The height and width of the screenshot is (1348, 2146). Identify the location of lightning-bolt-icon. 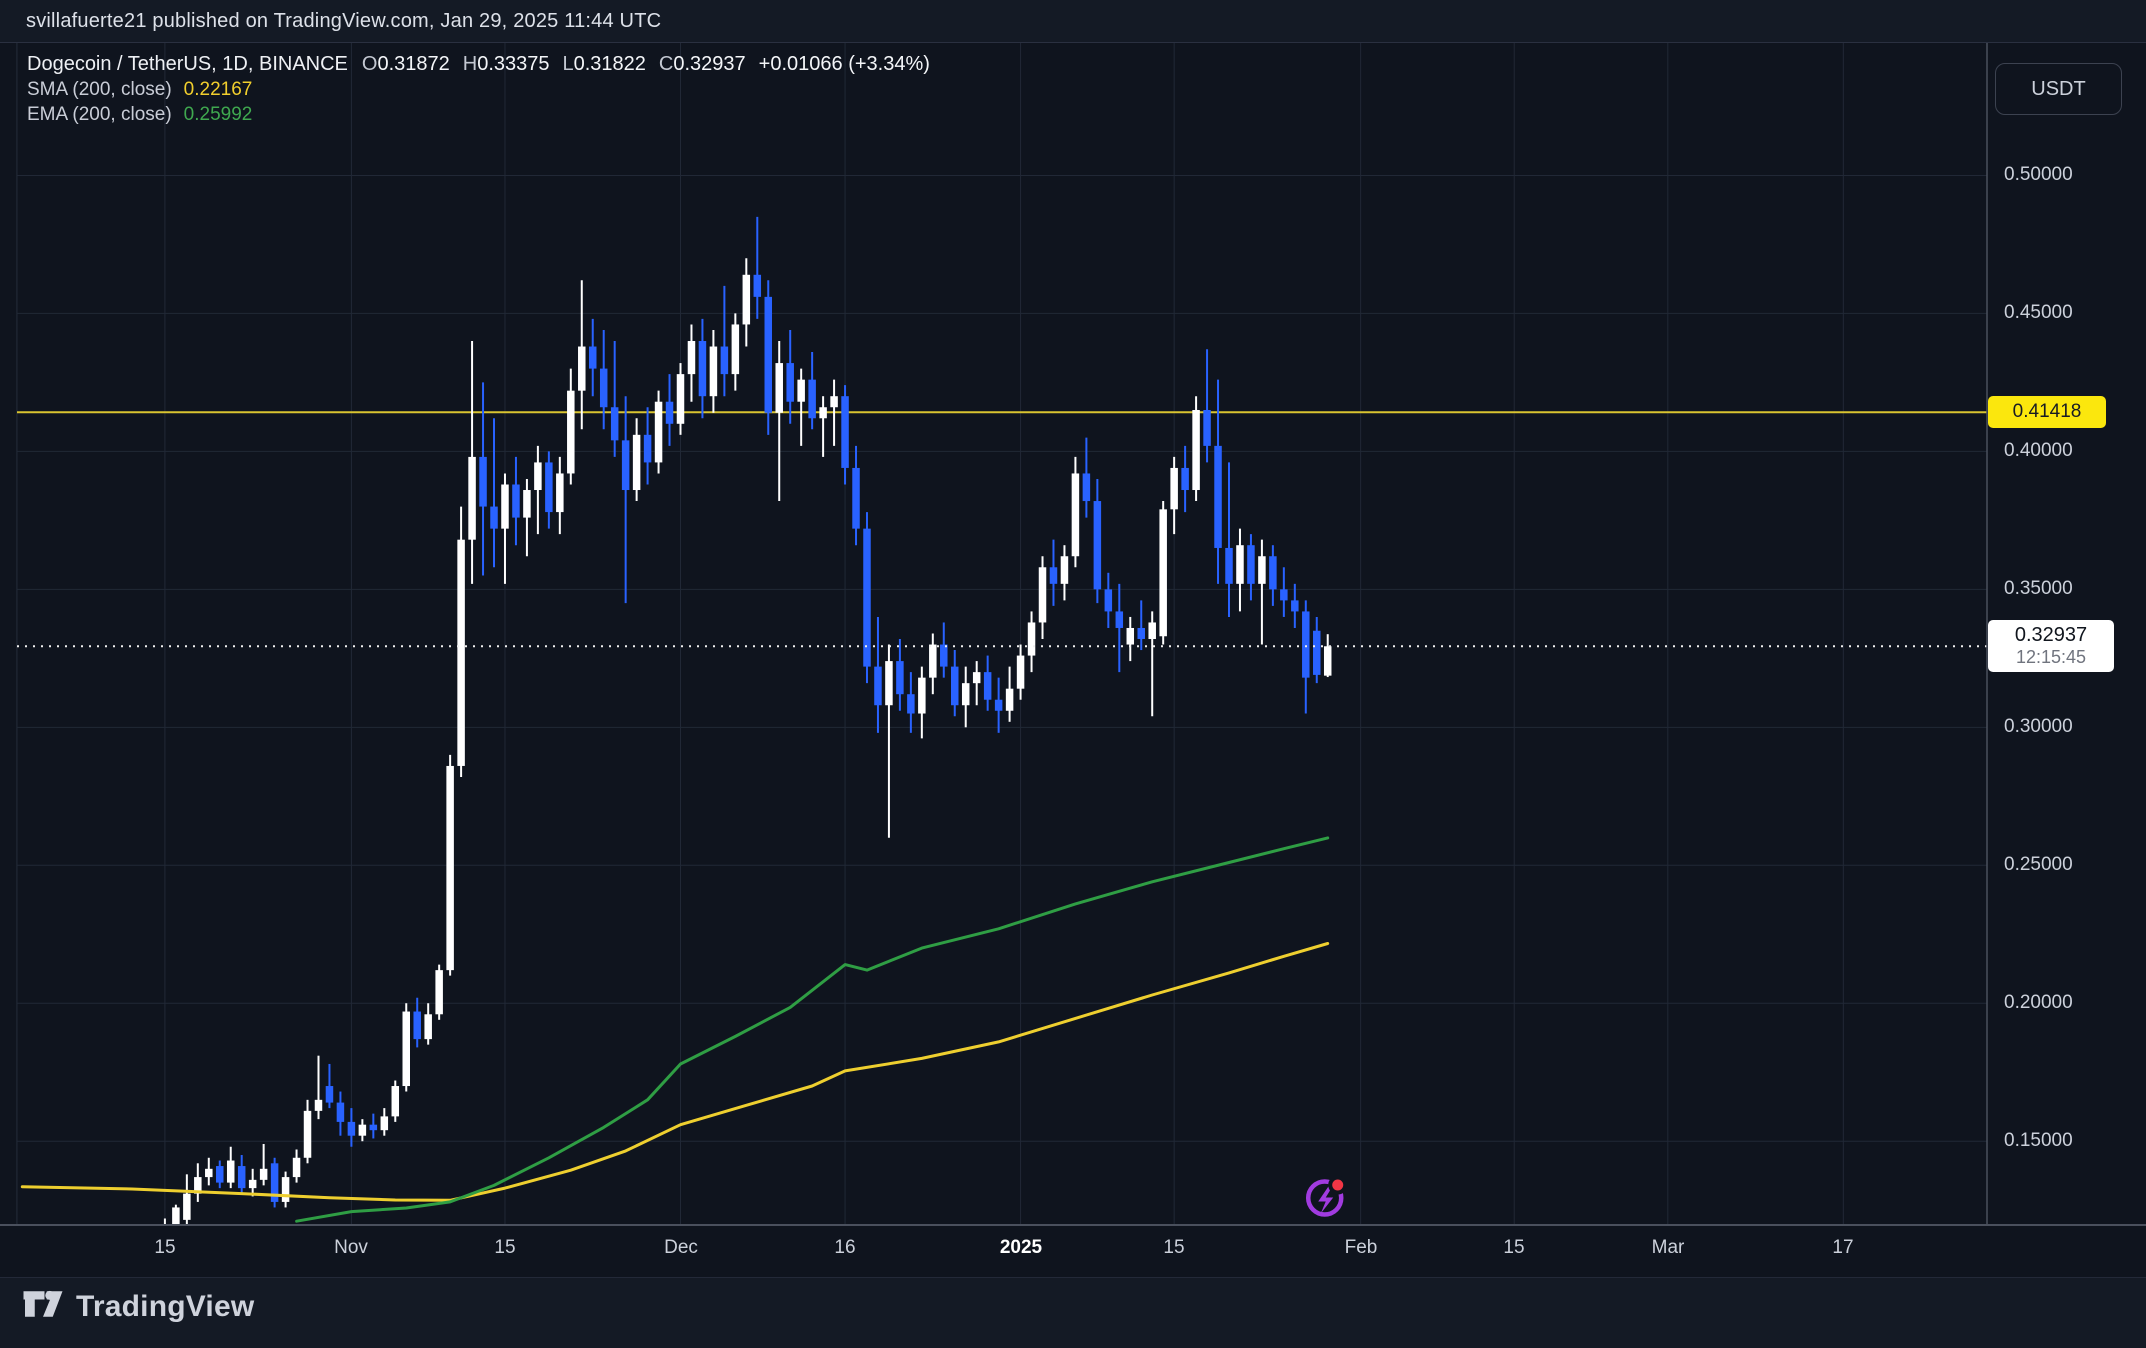
(1326, 1200).